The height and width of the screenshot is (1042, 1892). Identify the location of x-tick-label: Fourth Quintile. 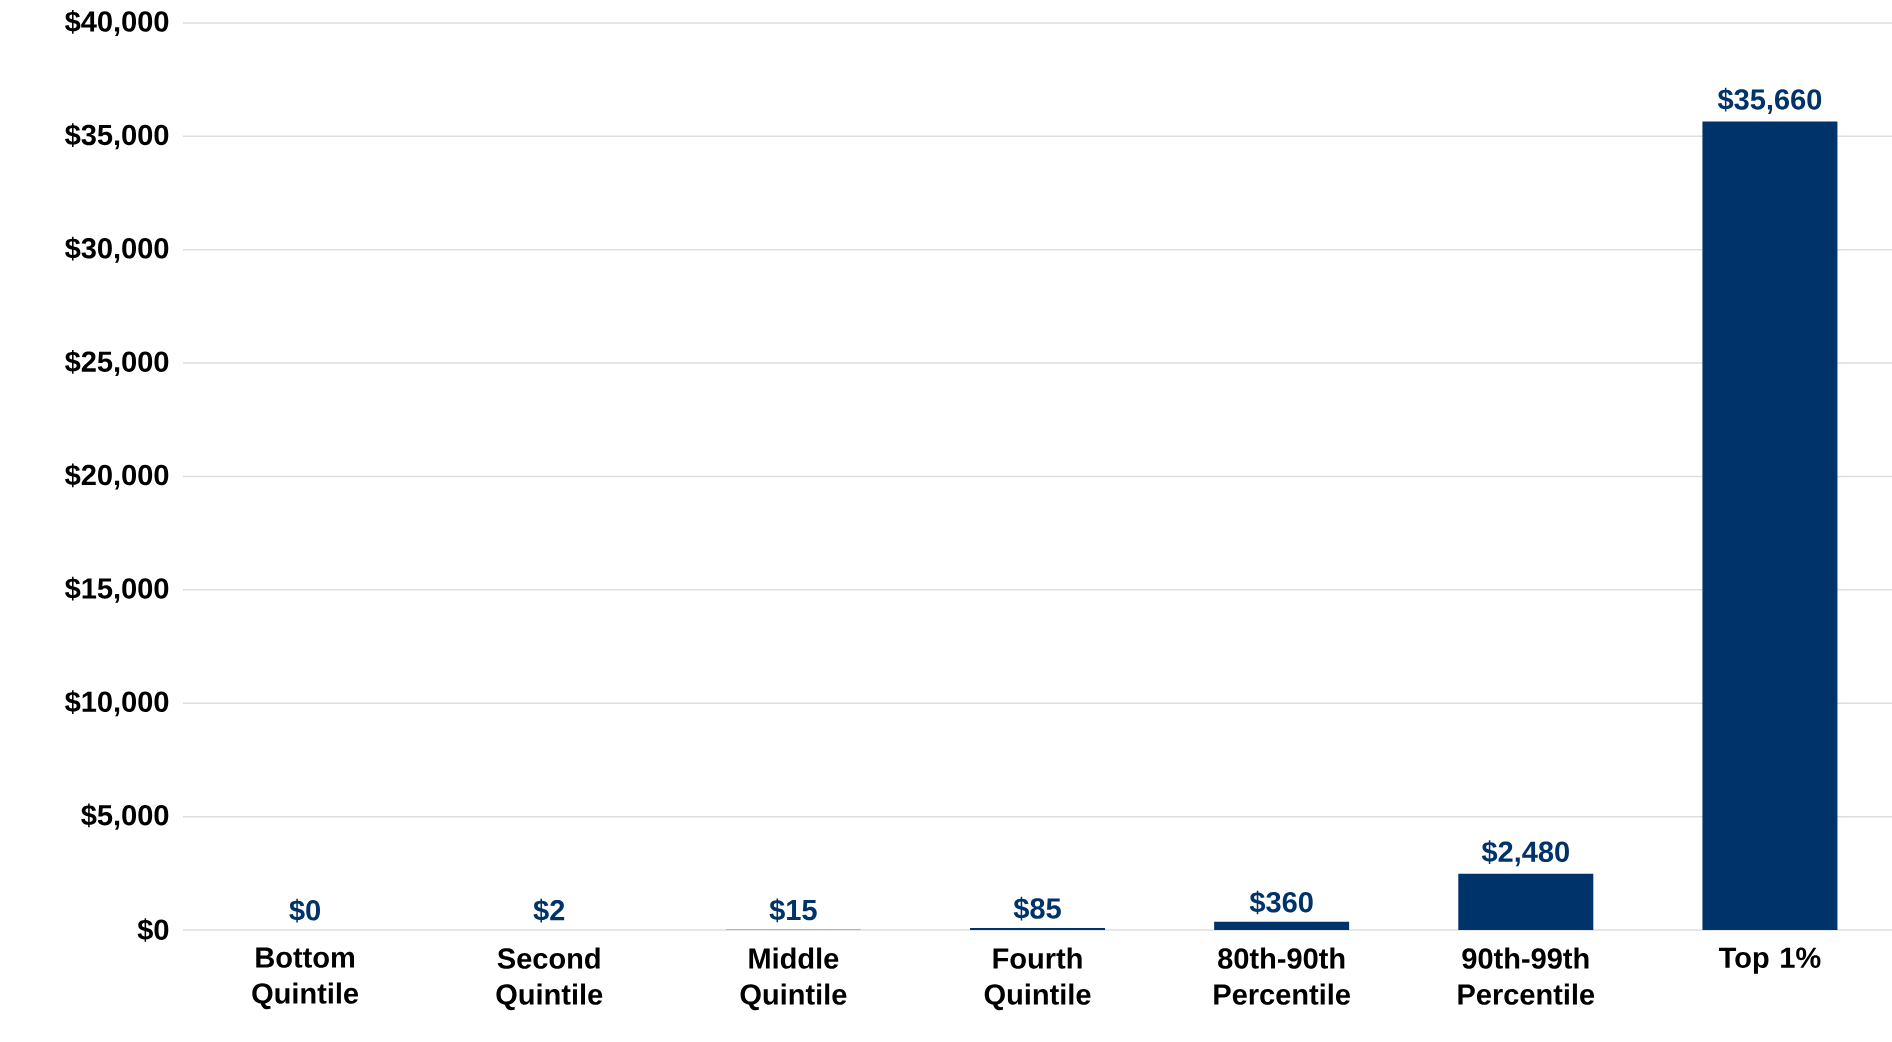
(1037, 979).